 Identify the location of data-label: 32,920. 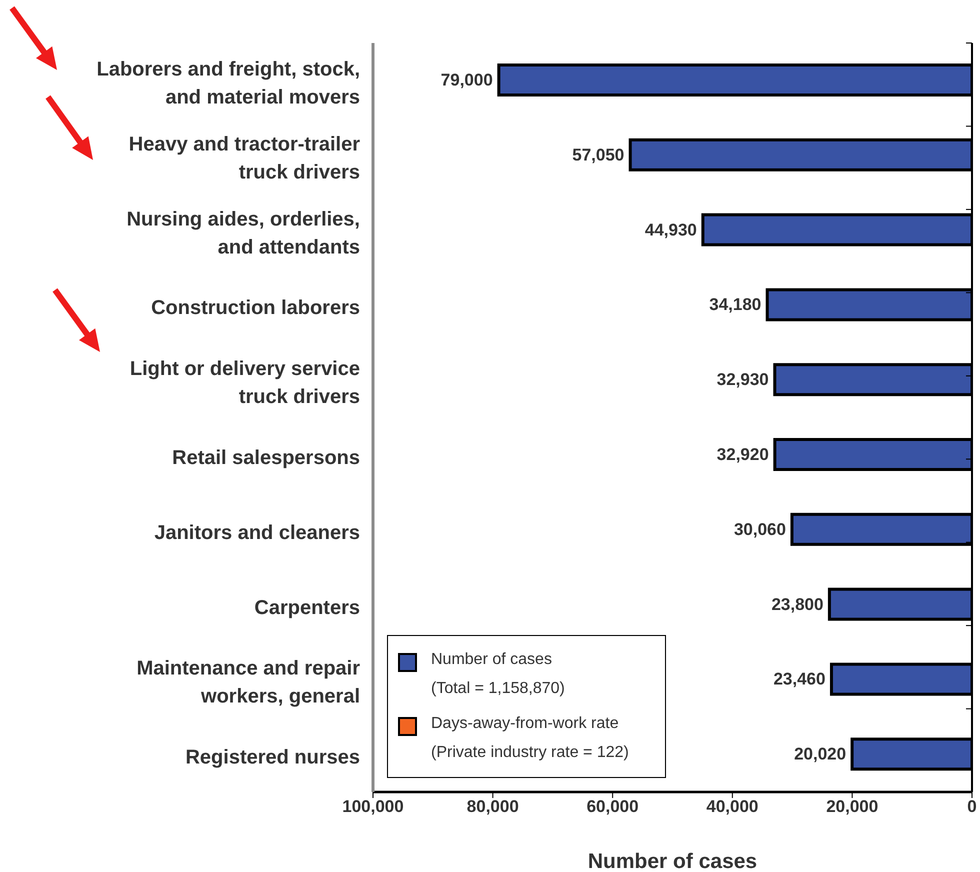
(742, 454).